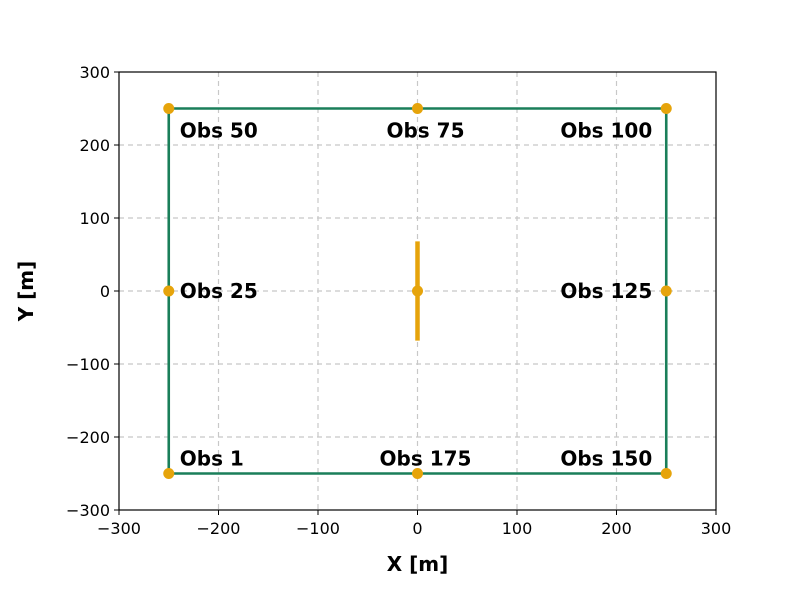 This screenshot has height=600, width=795. Describe the element at coordinates (606, 459) in the screenshot. I see `observer-label: Obs 150` at that location.